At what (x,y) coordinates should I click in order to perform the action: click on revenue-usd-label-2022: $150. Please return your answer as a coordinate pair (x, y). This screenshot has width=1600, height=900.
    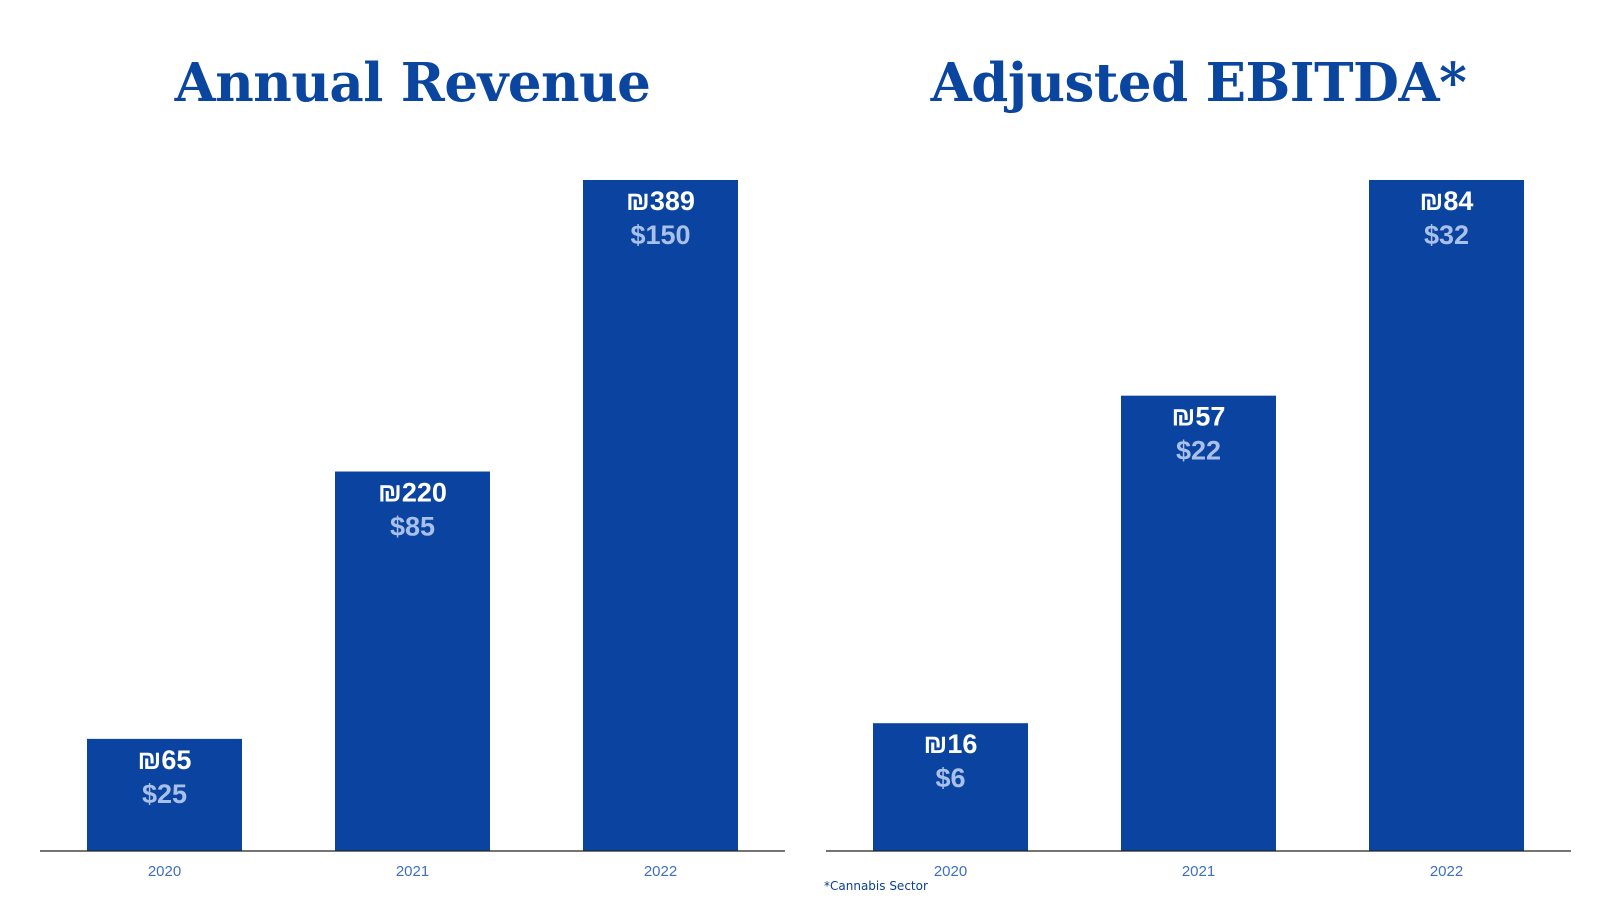
    Looking at the image, I should click on (660, 235).